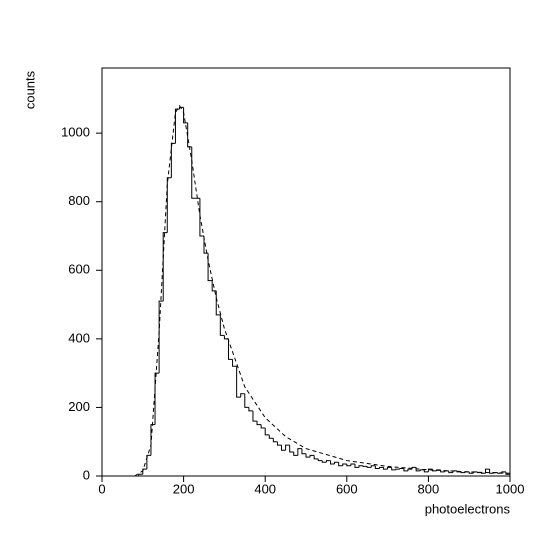 This screenshot has height=546, width=546. I want to click on y-tick-label: 600, so click(79, 269).